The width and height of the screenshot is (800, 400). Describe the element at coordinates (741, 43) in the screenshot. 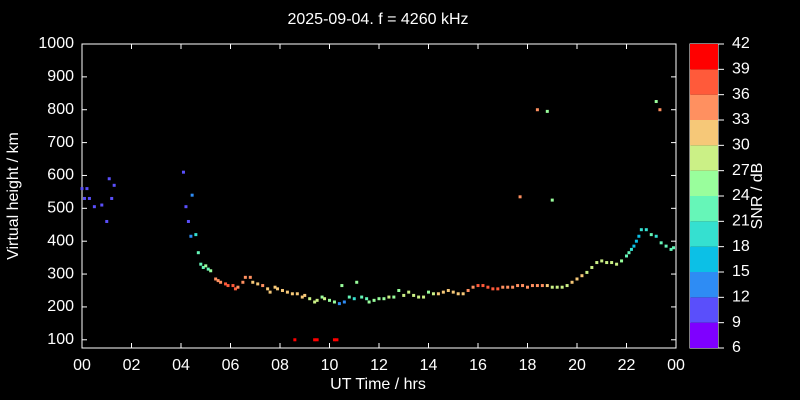

I see `colorbar-tick-label: 42` at that location.